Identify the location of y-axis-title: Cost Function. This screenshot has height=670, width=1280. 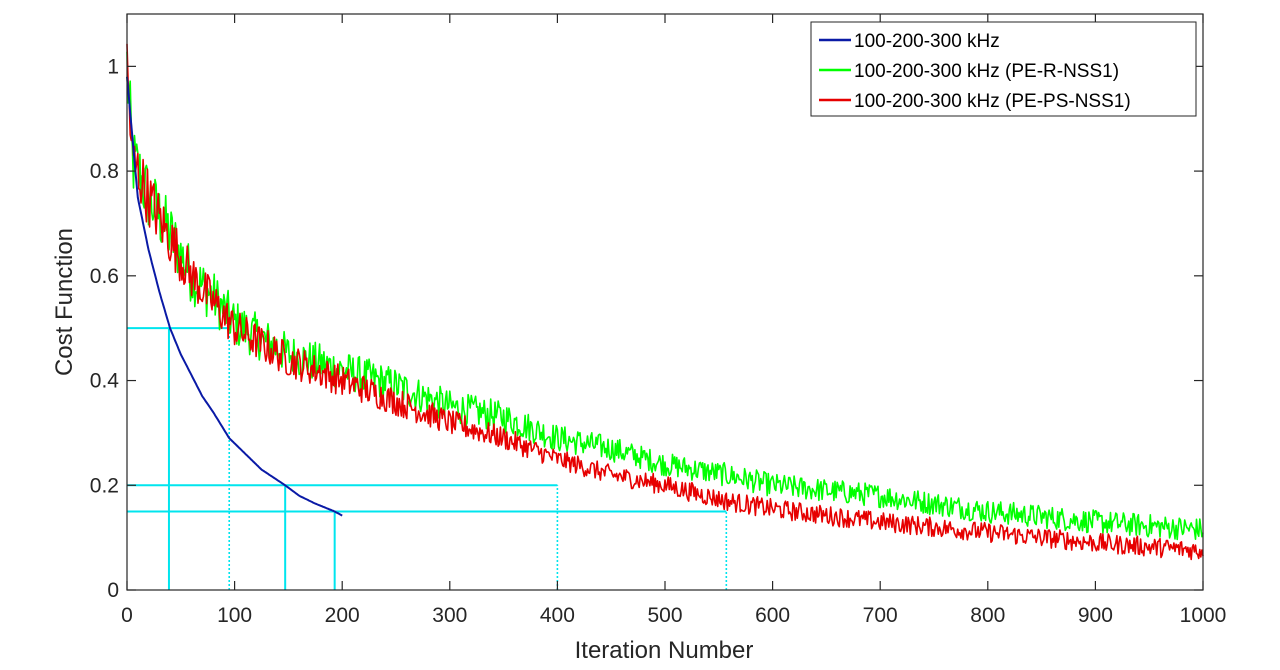
(64, 302).